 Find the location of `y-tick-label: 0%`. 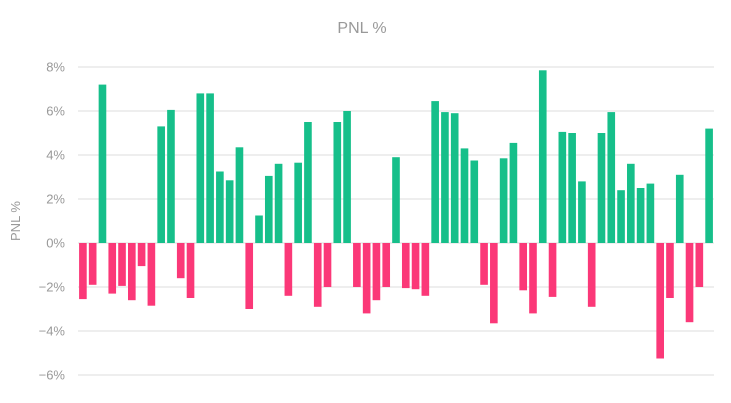

y-tick-label: 0% is located at coordinates (55, 243).